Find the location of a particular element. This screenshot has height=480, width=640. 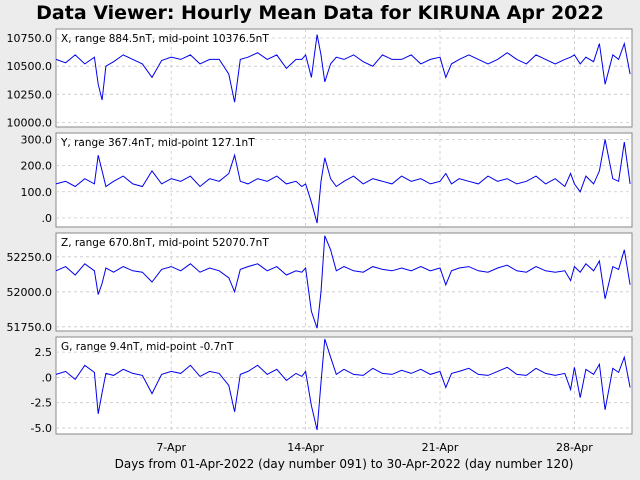

panel-label: X, range 884.5nT, mid-point 10376.5nT is located at coordinates (165, 39).